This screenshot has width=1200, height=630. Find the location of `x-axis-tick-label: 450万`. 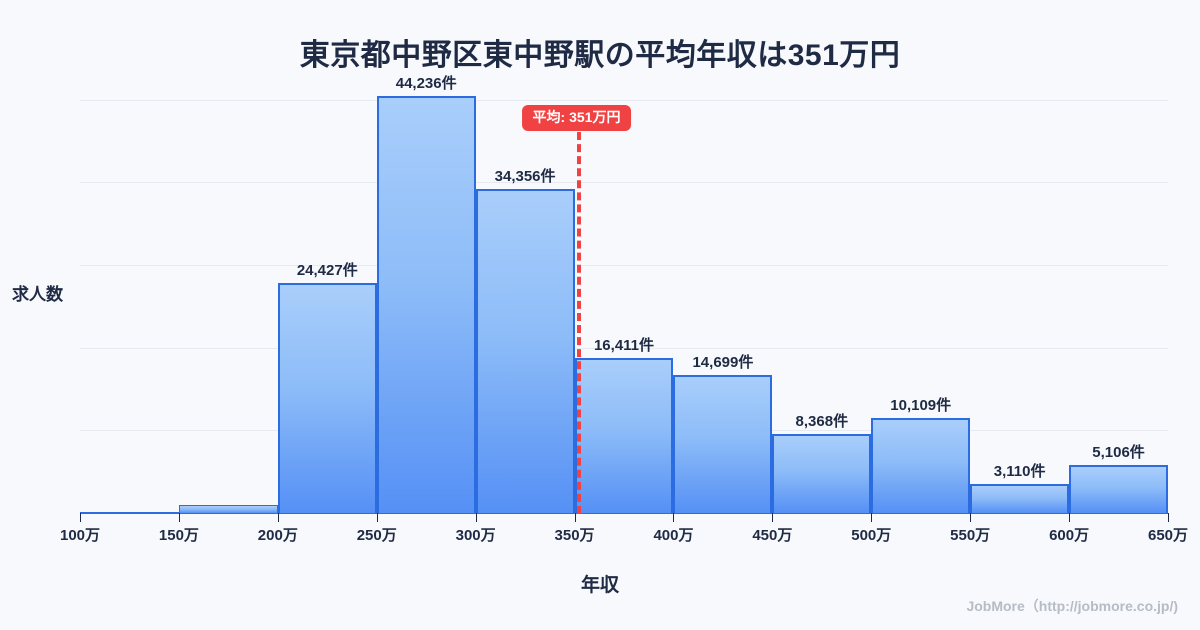

x-axis-tick-label: 450万 is located at coordinates (772, 535).